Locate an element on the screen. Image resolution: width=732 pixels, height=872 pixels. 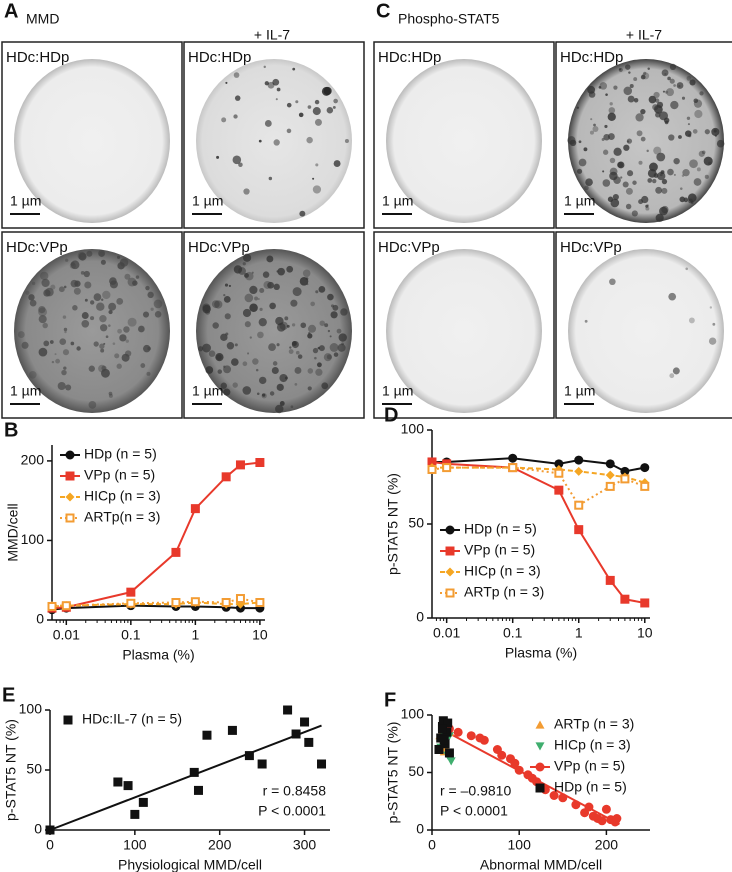
x-axis-label: Physiological MMD/cell is located at coordinates (190, 864).